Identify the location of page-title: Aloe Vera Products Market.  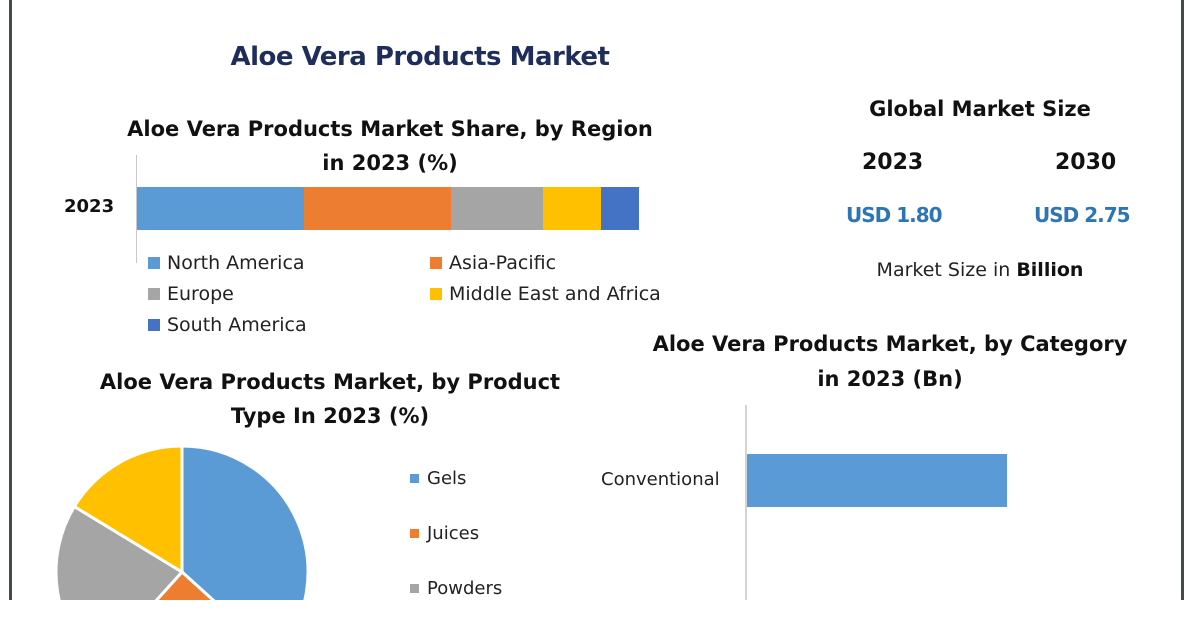
(420, 57).